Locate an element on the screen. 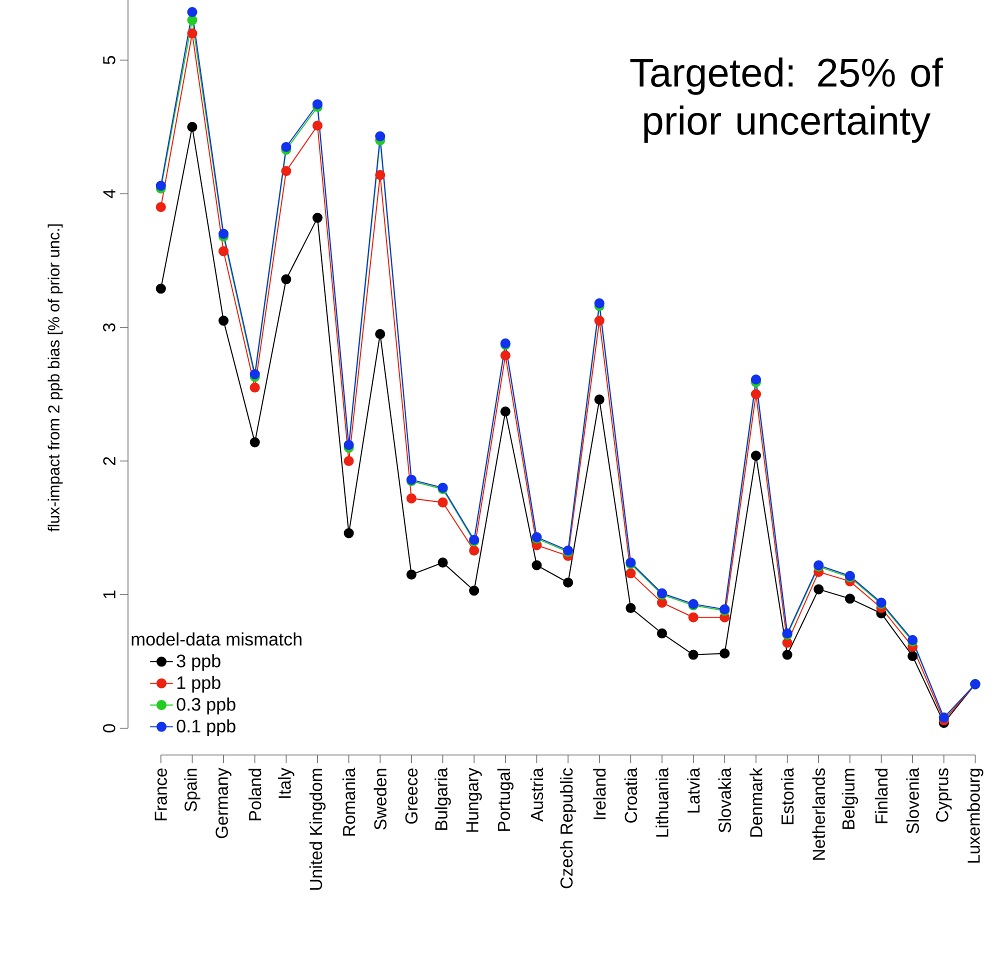 Image resolution: width=994 pixels, height=954 pixels. x-tick-label: Denmark is located at coordinates (756, 802).